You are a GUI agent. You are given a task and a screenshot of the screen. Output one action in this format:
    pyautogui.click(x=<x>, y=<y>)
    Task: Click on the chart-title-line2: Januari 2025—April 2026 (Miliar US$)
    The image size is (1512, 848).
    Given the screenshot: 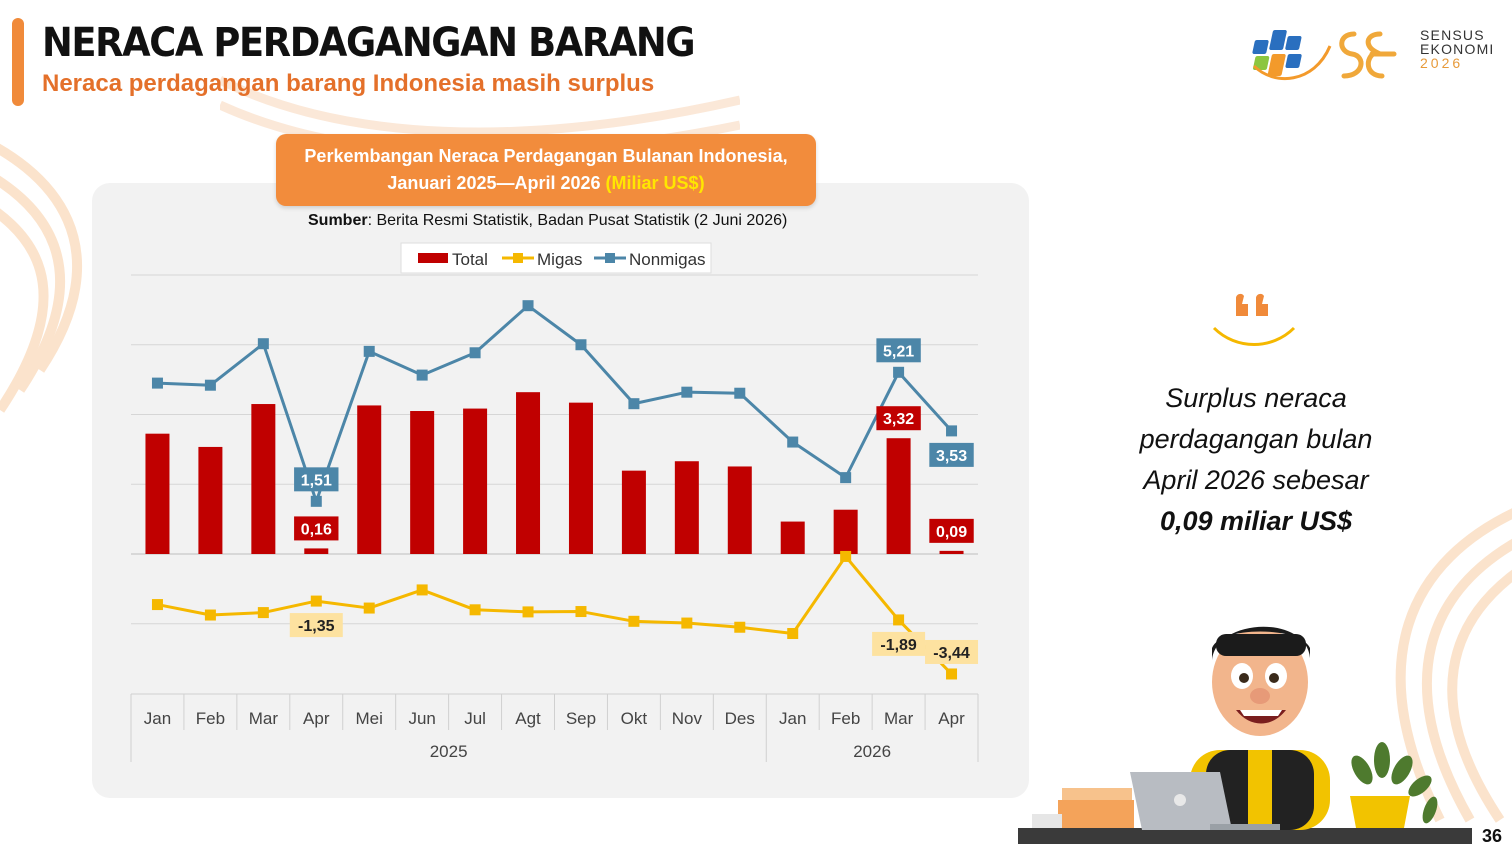 What is the action you would take?
    pyautogui.click(x=546, y=183)
    